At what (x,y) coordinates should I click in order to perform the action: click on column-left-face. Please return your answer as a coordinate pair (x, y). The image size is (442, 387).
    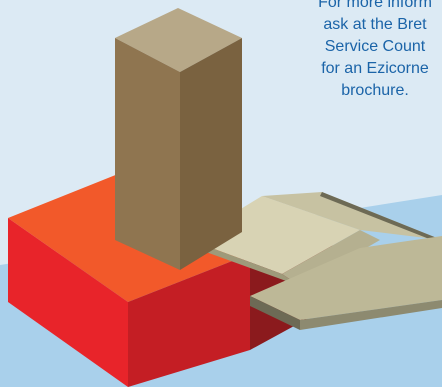
    Looking at the image, I should click on (147, 154).